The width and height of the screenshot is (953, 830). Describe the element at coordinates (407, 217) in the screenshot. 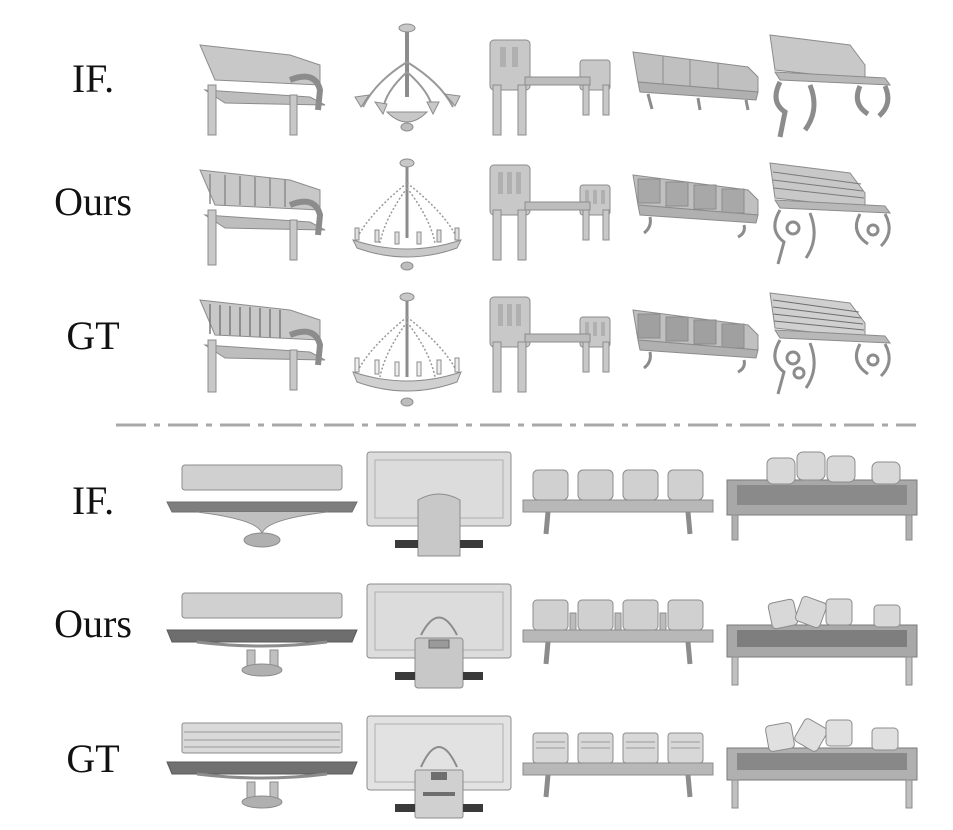

I see `render-ours-chandelier` at that location.